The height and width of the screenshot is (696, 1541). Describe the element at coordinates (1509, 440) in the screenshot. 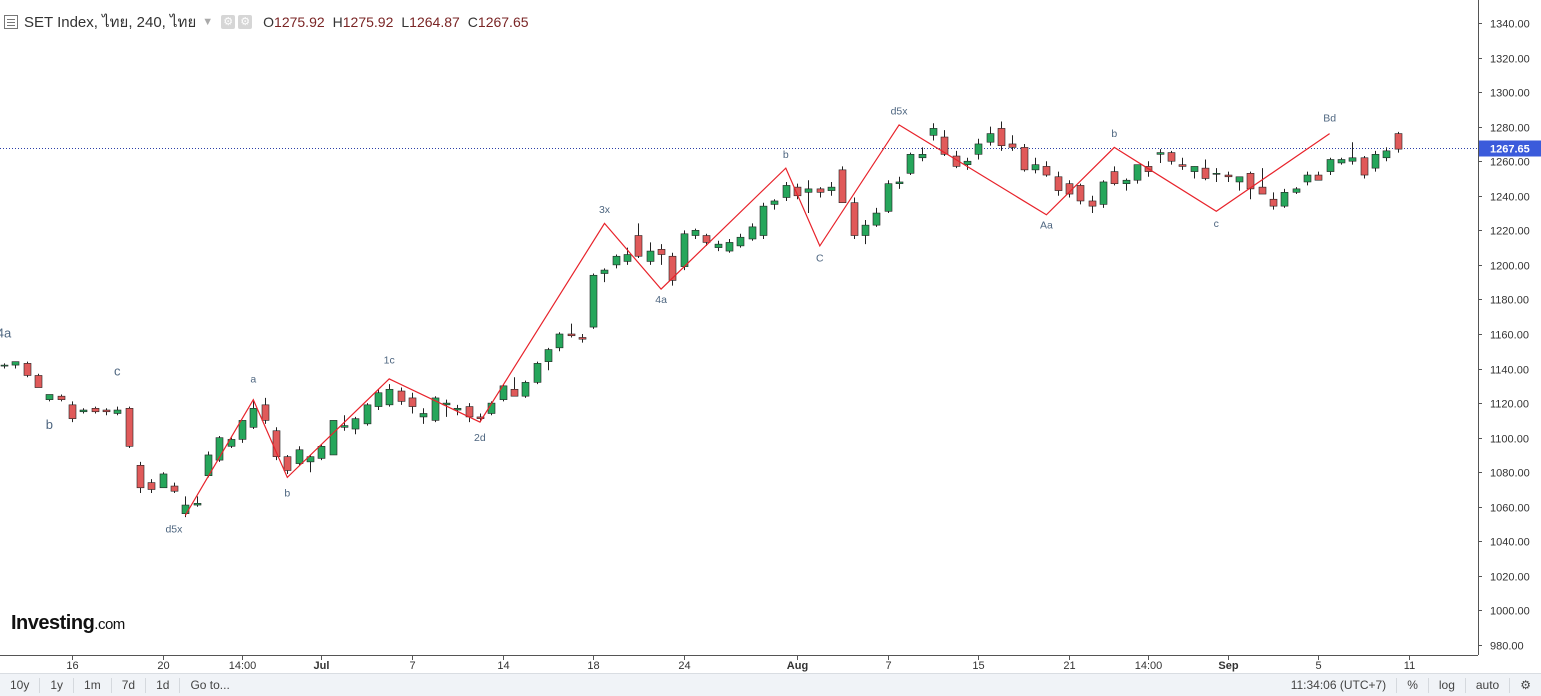

I see `y-tick-label: 1100.00` at that location.